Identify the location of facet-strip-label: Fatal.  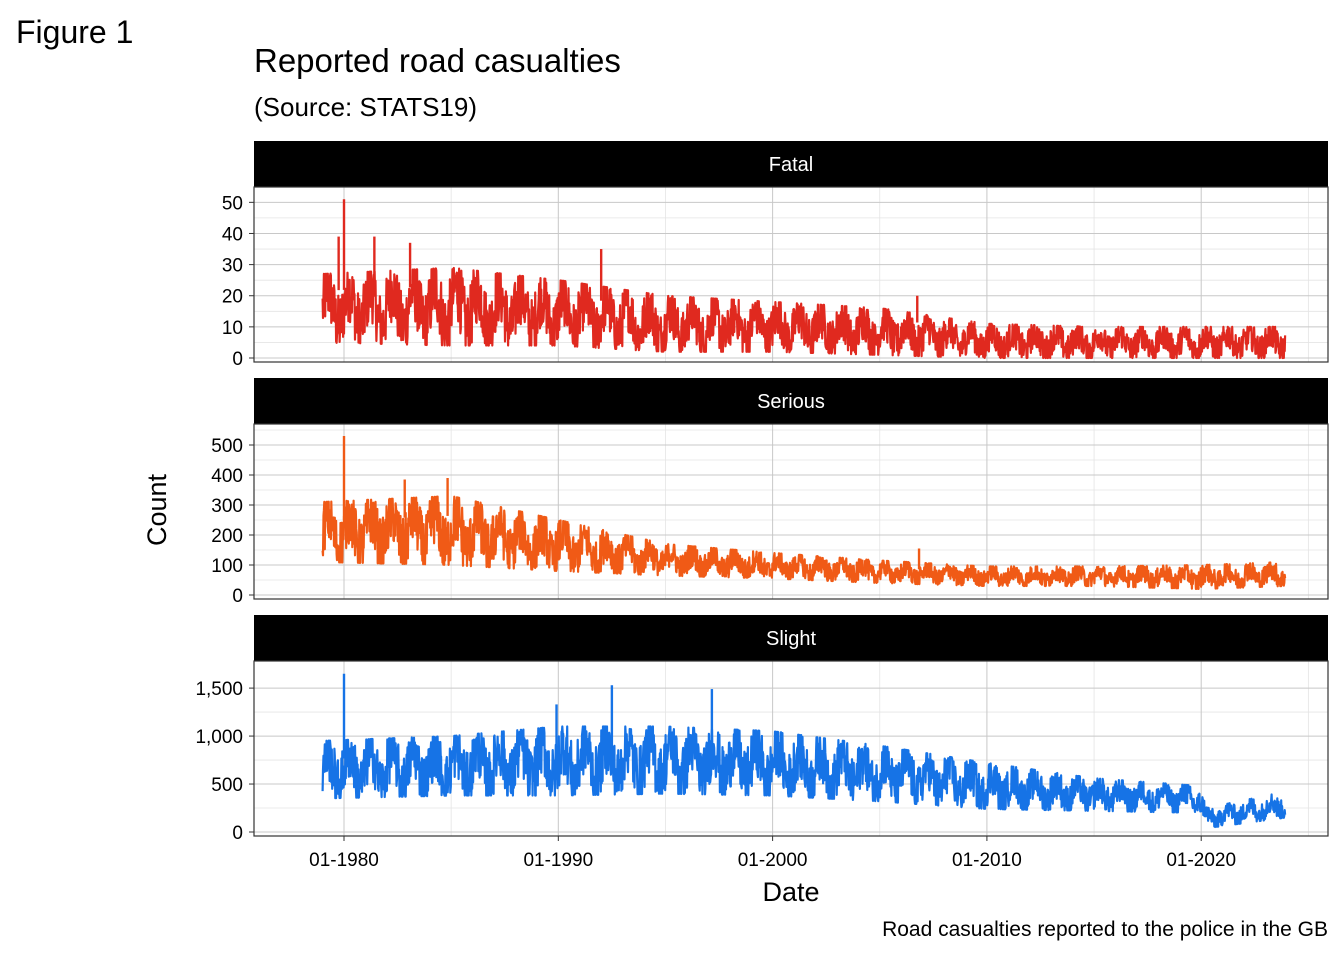
(791, 165).